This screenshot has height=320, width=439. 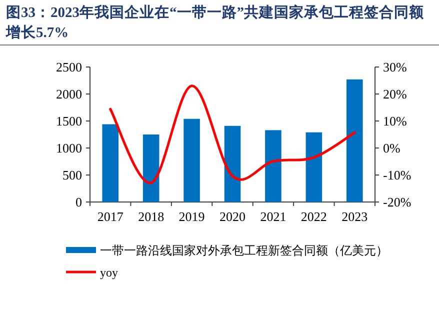 I want to click on y2-tick-label: 20%, so click(x=395, y=94).